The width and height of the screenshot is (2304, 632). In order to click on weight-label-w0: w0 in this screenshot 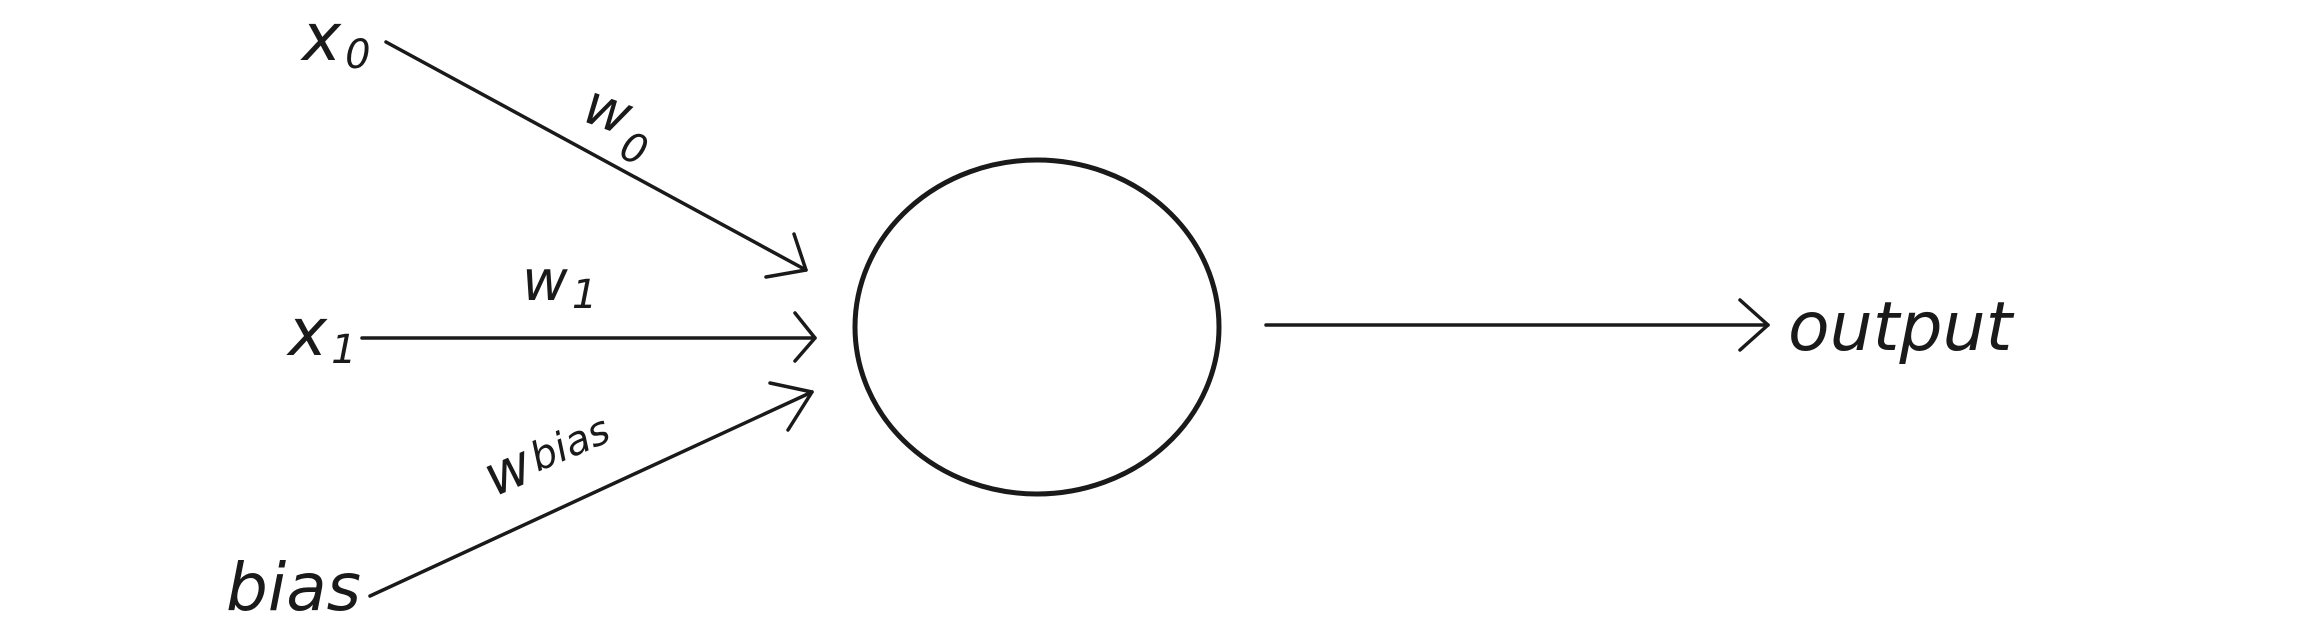, I will do `click(617, 123)`.